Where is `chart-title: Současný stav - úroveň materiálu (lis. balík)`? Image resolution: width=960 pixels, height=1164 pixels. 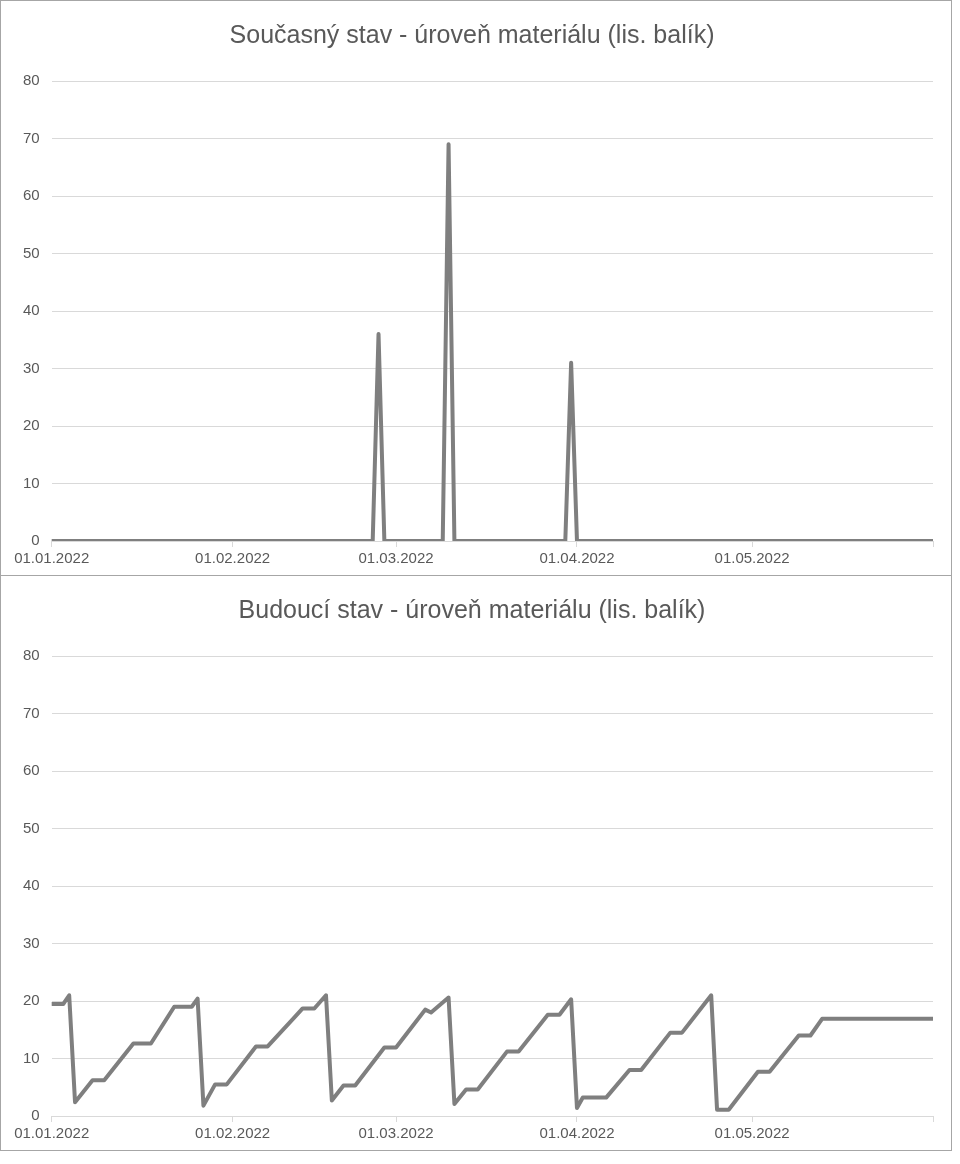
chart-title: Současný stav - úroveň materiálu (lis. balík) is located at coordinates (472, 33).